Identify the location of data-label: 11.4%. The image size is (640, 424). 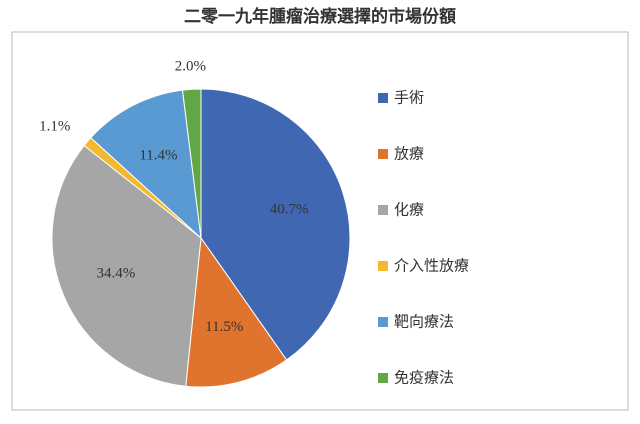
(158, 155).